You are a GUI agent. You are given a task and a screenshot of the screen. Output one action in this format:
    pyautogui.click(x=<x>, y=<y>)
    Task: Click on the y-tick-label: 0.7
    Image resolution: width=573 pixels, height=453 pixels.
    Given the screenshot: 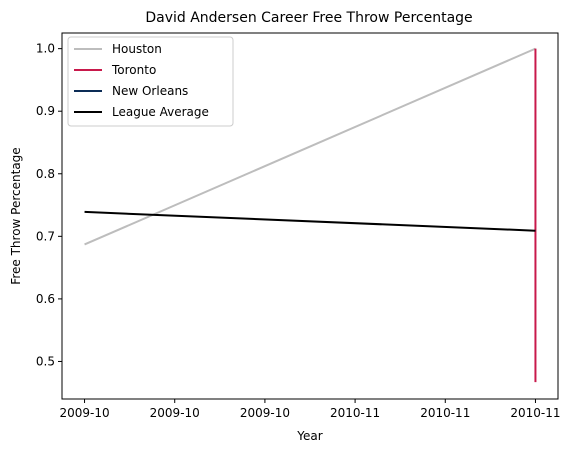 What is the action you would take?
    pyautogui.click(x=45, y=236)
    